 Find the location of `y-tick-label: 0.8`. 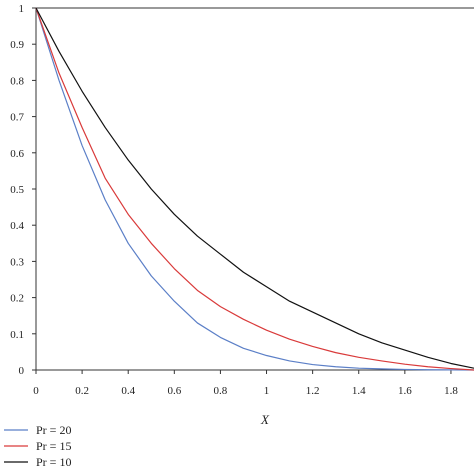

y-tick-label: 0.8 is located at coordinates (17, 81).